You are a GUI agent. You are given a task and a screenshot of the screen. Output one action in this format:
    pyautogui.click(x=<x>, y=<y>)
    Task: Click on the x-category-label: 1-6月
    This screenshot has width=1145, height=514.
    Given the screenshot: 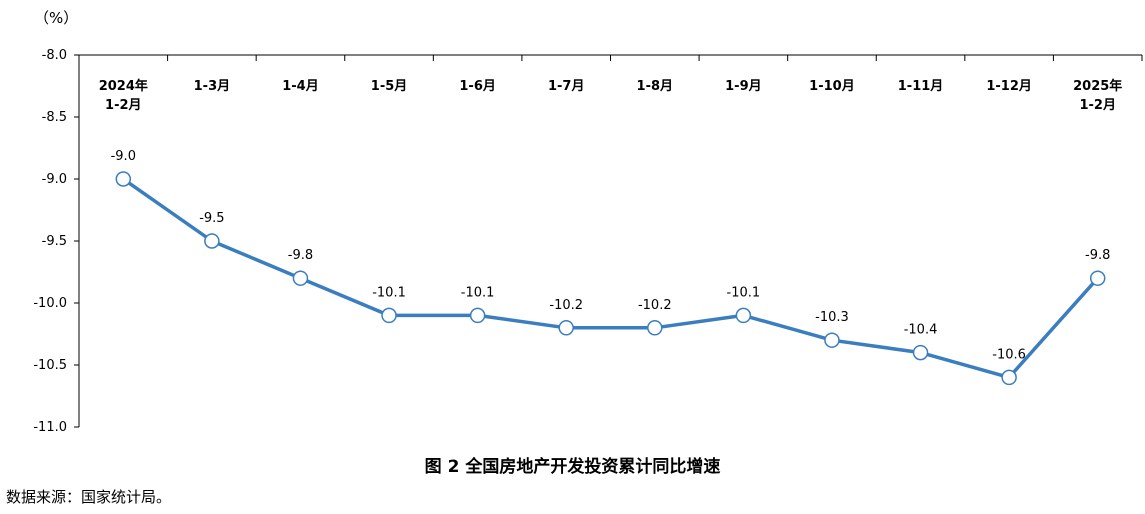 What is the action you would take?
    pyautogui.click(x=477, y=86)
    